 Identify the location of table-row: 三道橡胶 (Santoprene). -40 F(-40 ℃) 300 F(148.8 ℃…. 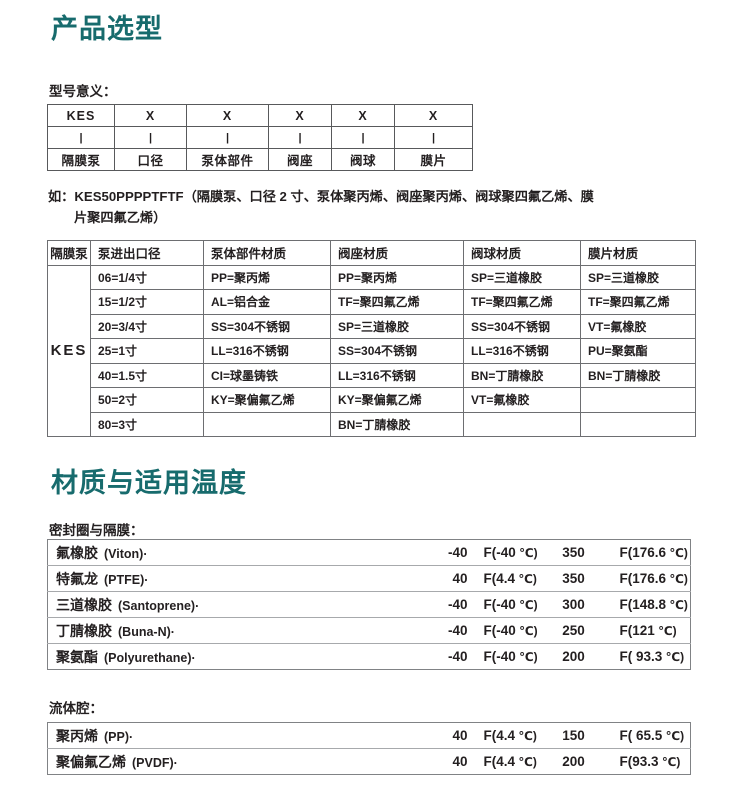
(369, 604).